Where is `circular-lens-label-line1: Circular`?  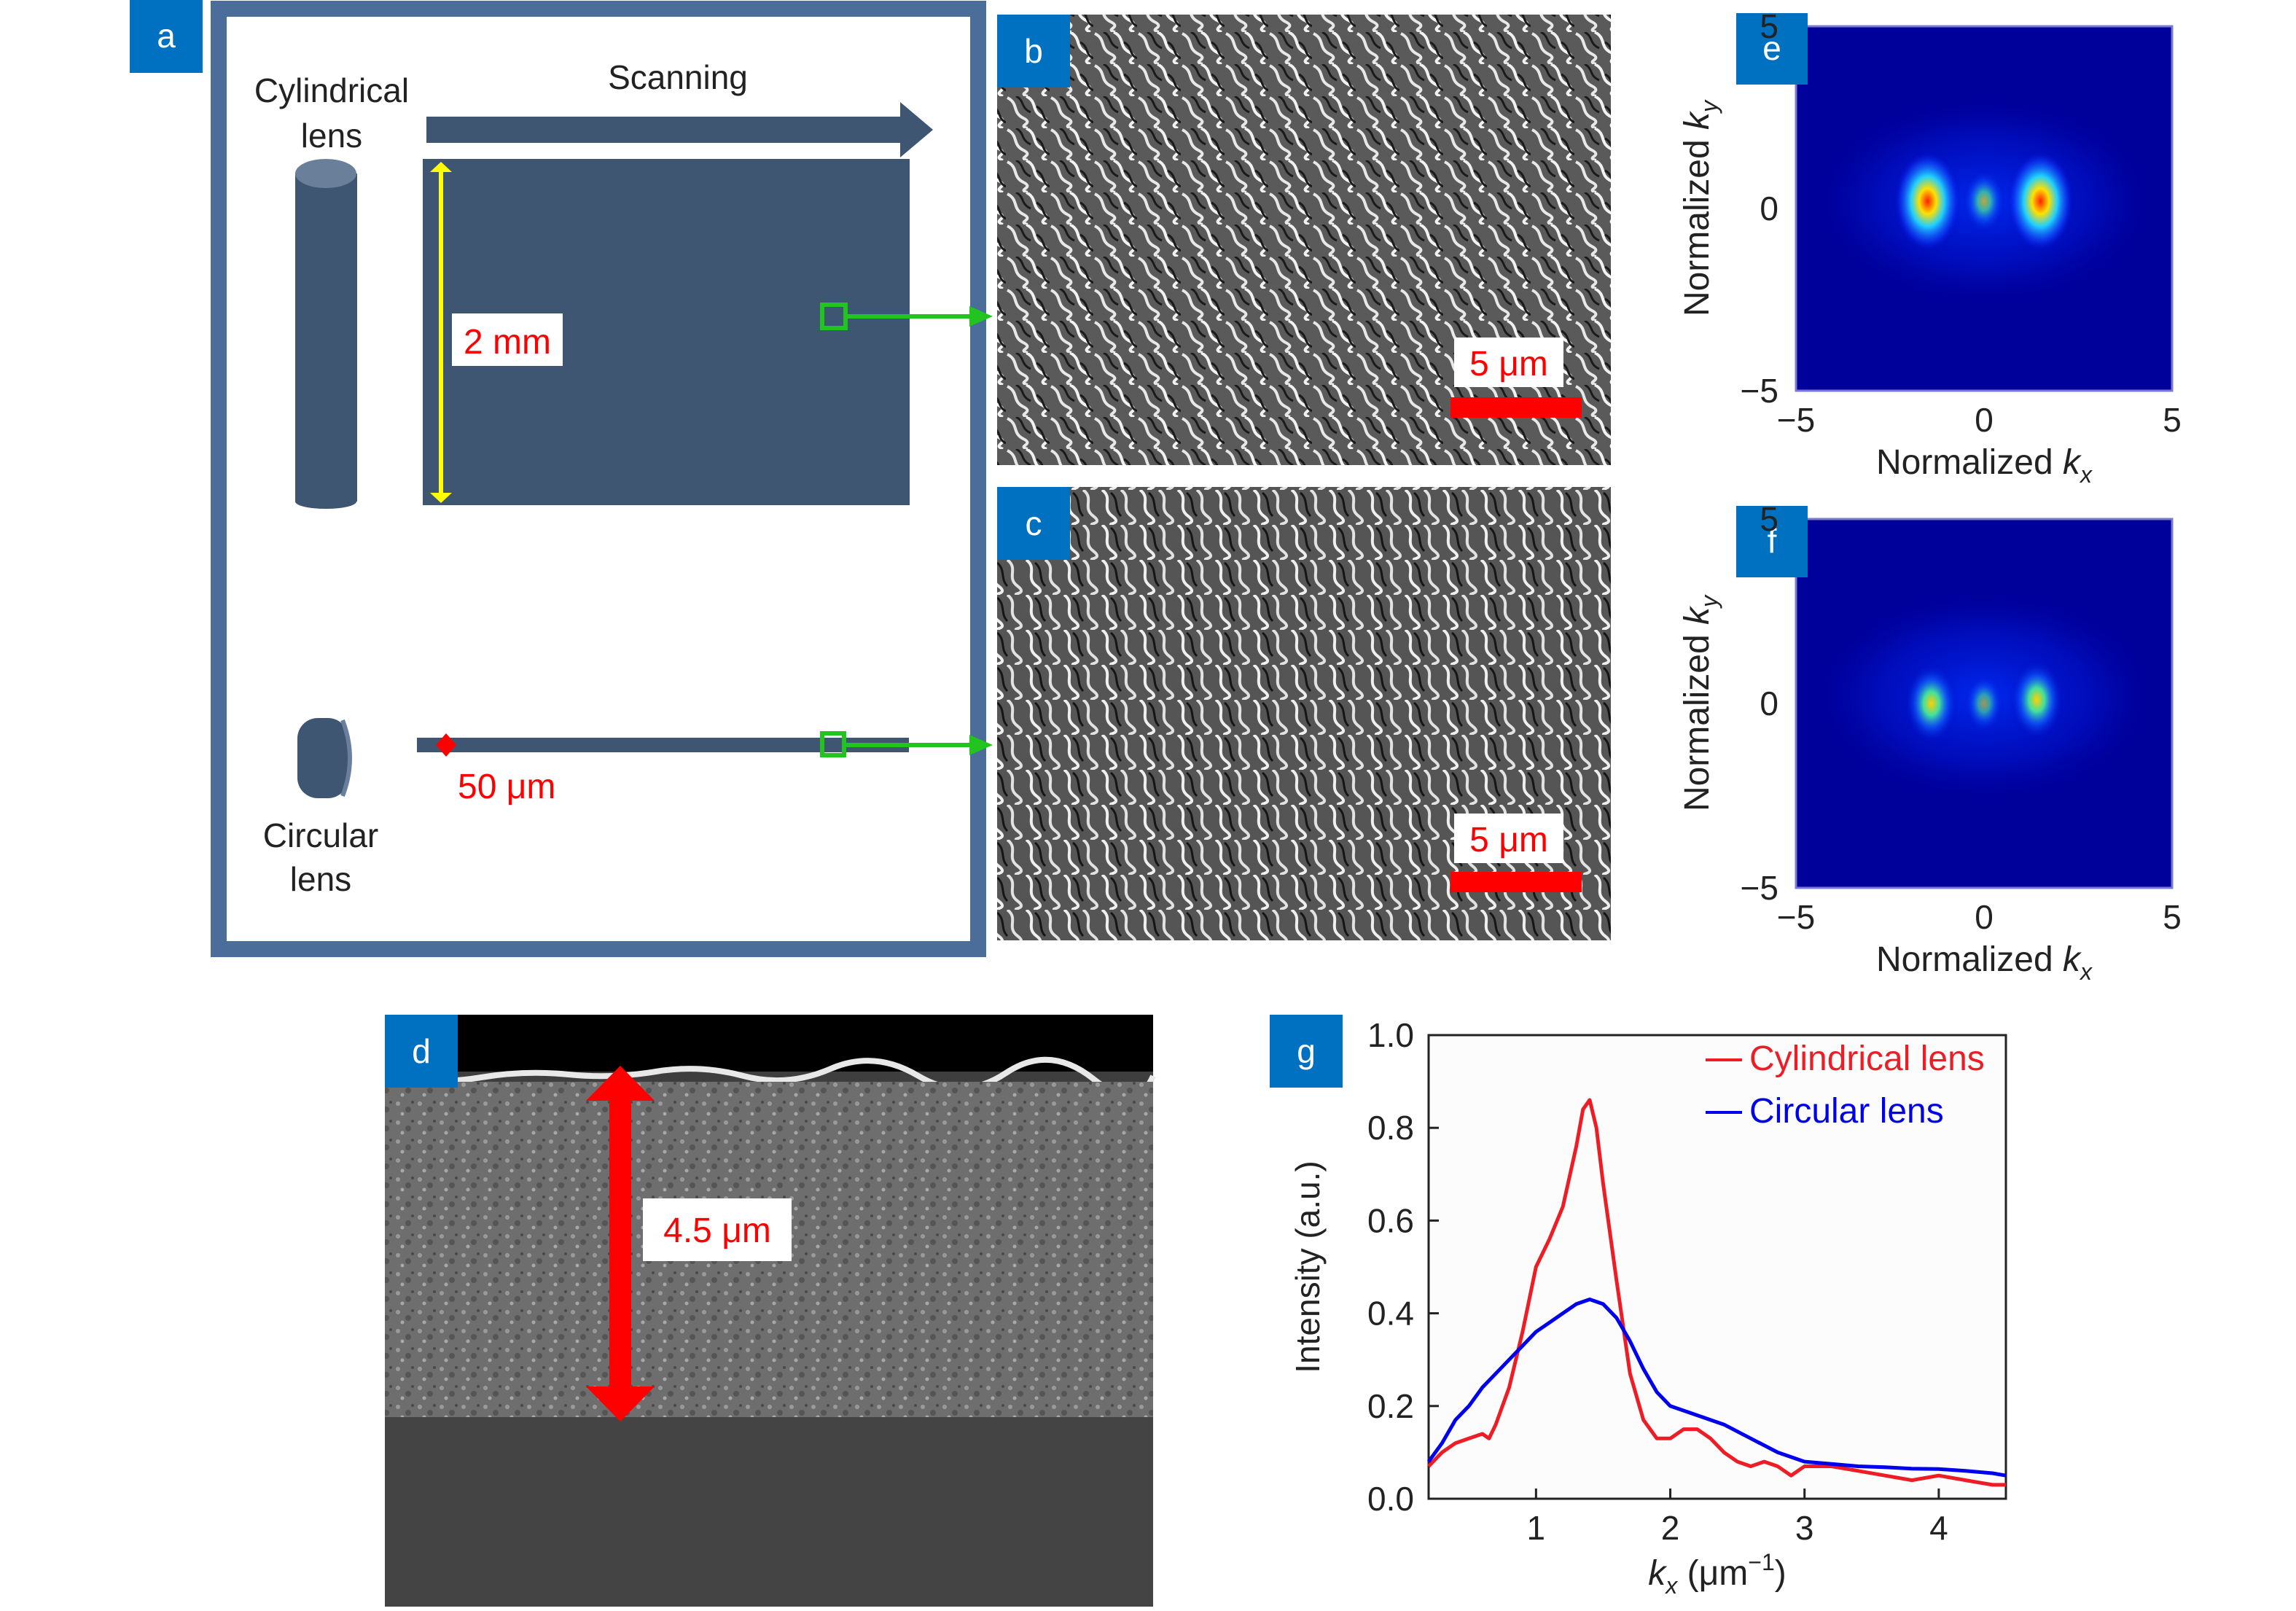
circular-lens-label-line1: Circular is located at coordinates (321, 835).